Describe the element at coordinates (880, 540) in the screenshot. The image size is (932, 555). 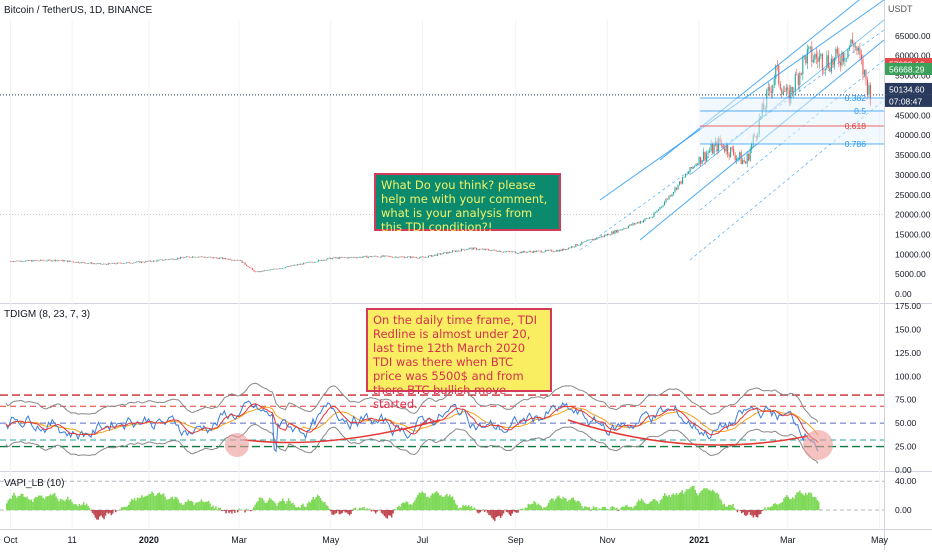
I see `x-tick-label: May` at that location.